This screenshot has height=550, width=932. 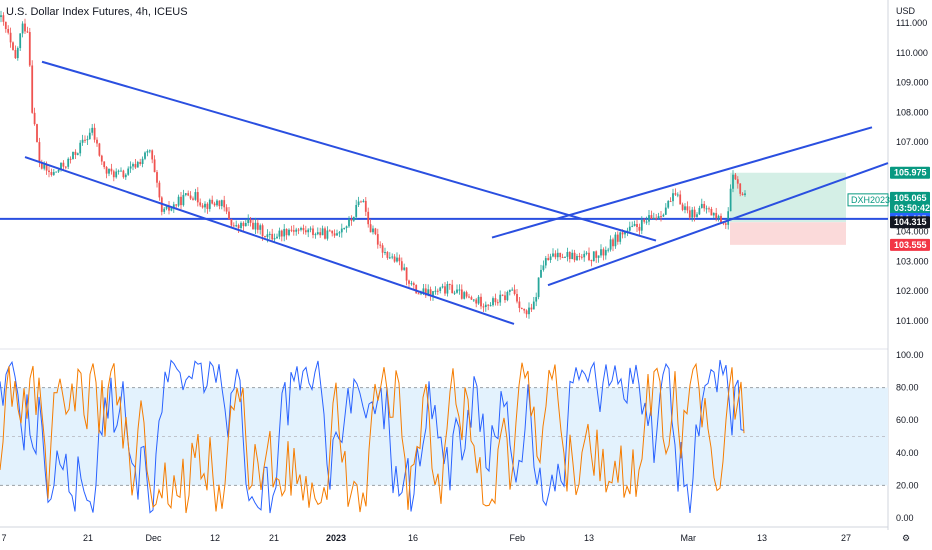 What do you see at coordinates (518, 538) in the screenshot?
I see `time-tick-label: Feb` at bounding box center [518, 538].